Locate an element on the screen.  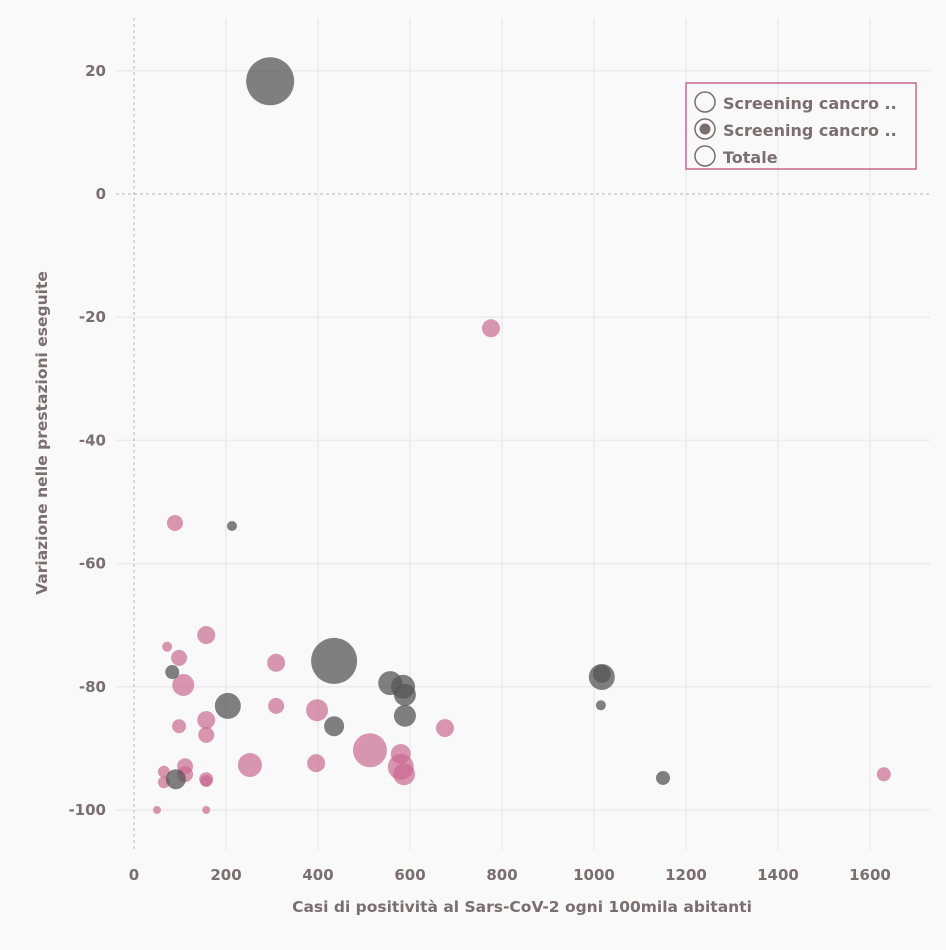
x-tick-label: 1400 is located at coordinates (778, 875).